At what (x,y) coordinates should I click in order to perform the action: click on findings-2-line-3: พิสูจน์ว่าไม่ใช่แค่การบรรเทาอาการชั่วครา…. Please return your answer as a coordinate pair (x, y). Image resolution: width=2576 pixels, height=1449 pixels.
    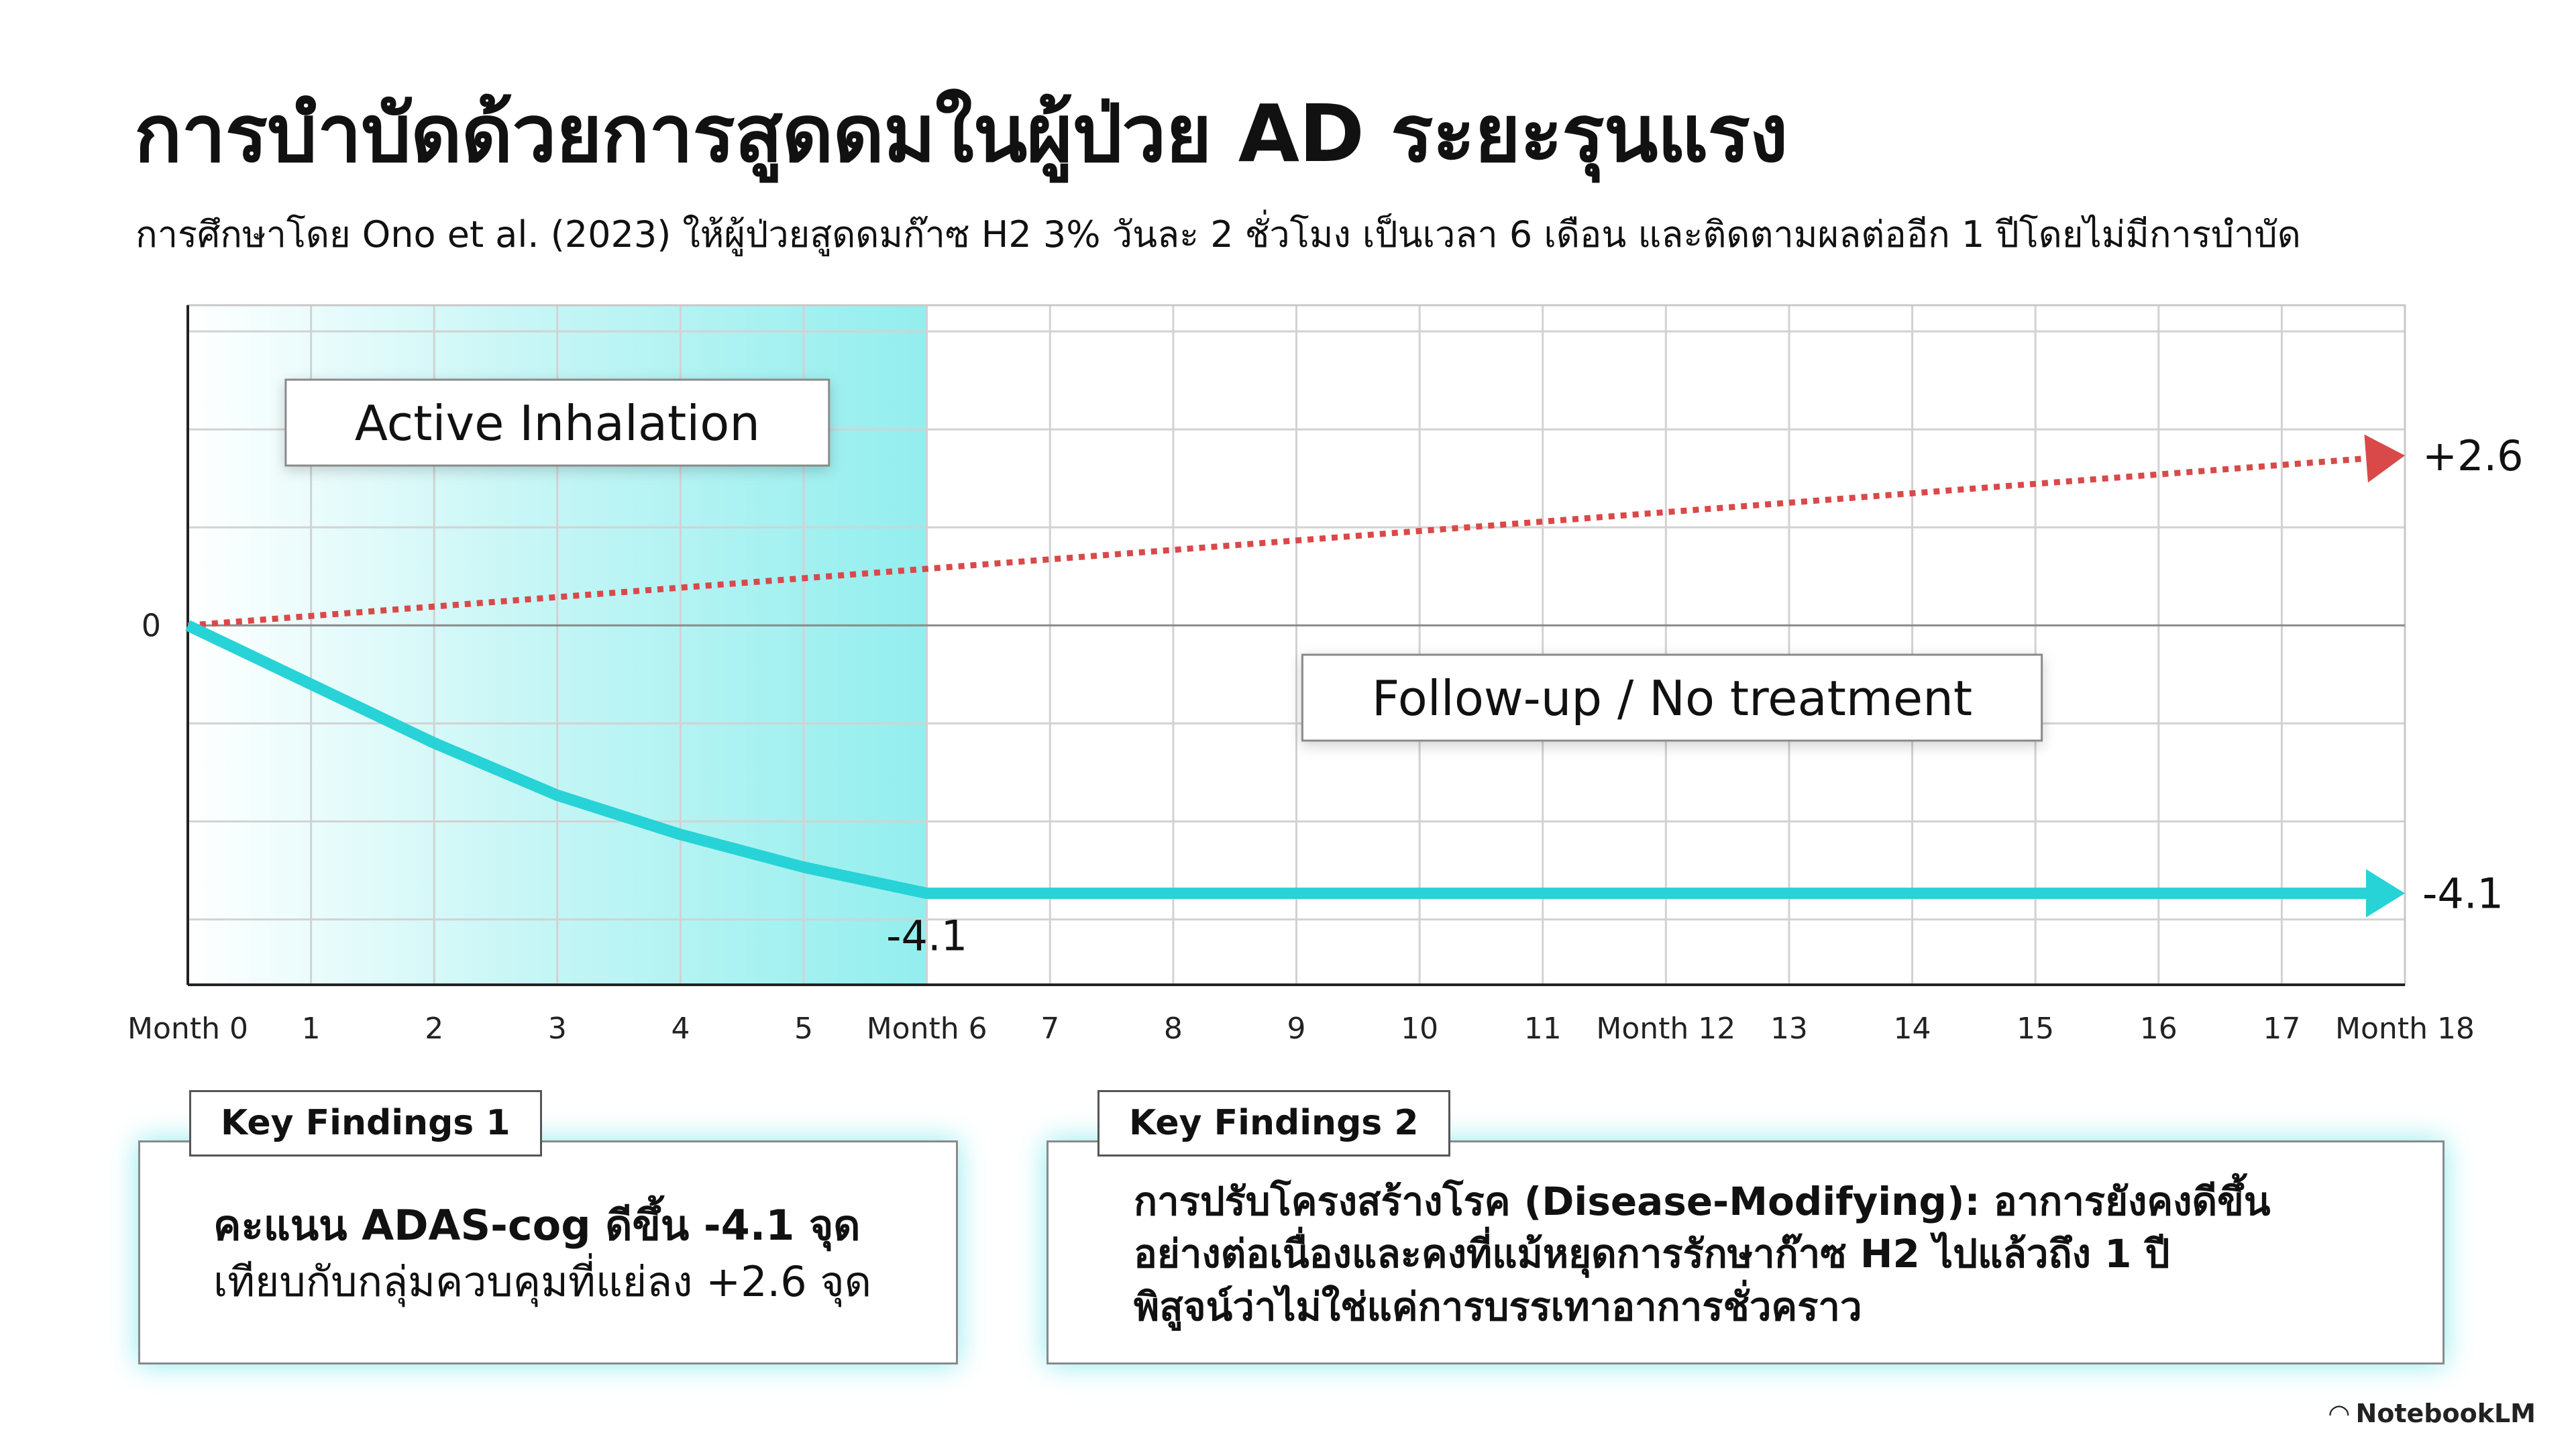
    Looking at the image, I should click on (1498, 1306).